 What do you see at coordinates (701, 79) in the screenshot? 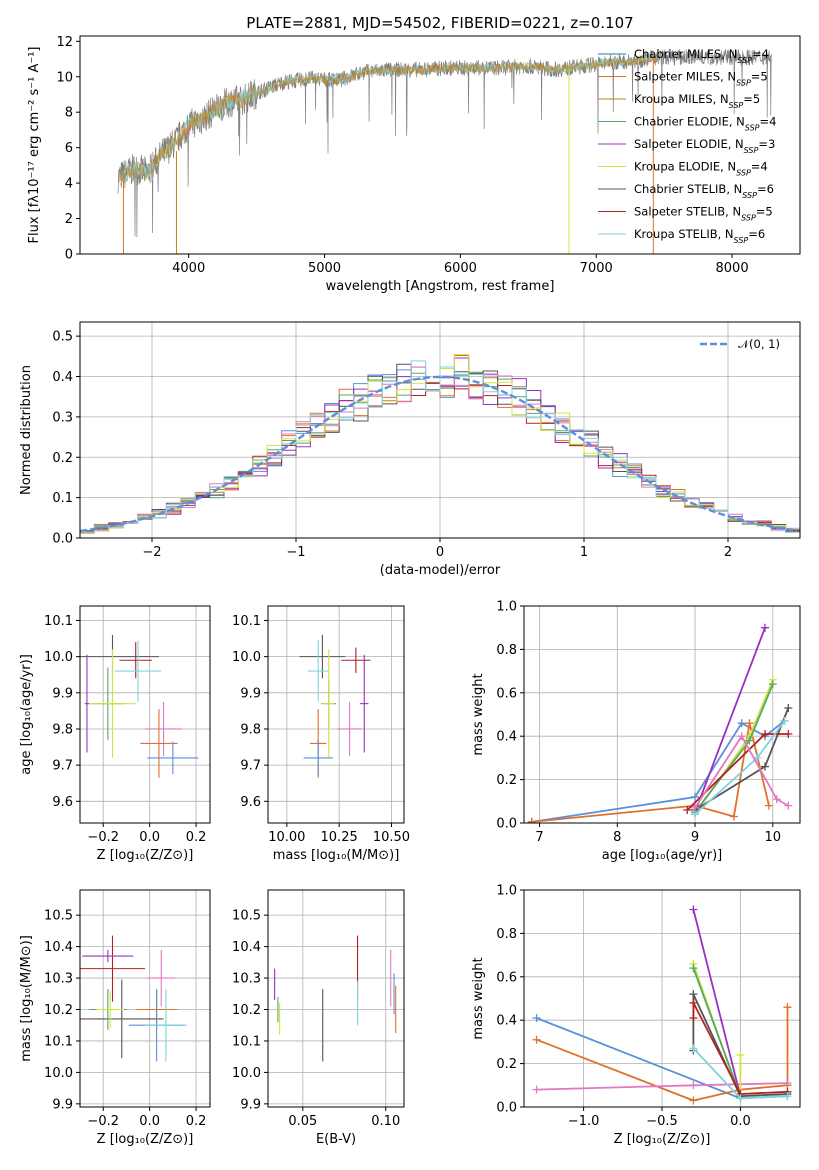
I see `legend-label: Salpeter MILES, NSSP=5` at bounding box center [701, 79].